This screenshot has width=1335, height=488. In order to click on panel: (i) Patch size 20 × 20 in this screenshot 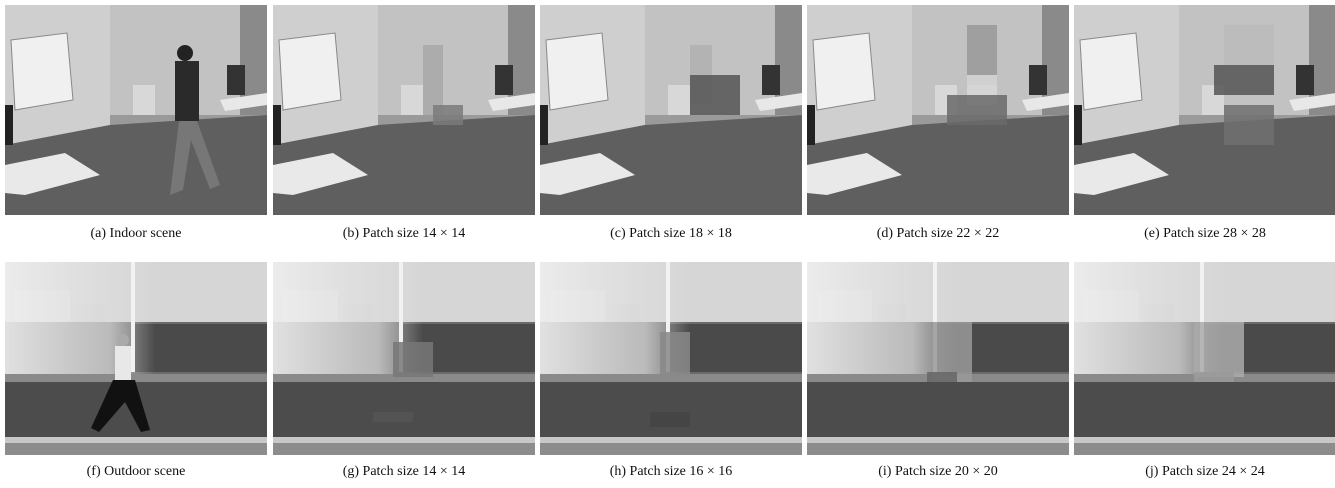, I will do `click(938, 370)`.